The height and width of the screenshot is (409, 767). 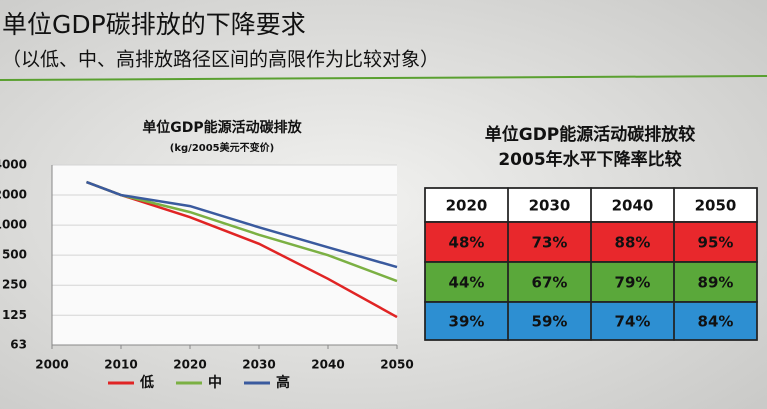 What do you see at coordinates (716, 283) in the screenshot?
I see `table-value: 89%` at bounding box center [716, 283].